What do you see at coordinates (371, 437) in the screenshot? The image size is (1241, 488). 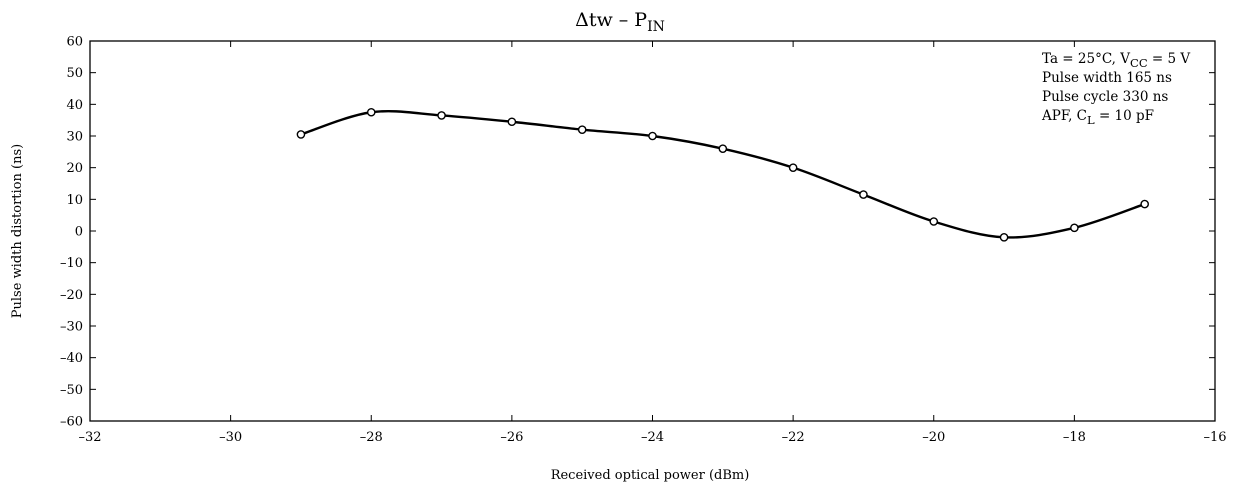 I see `x-tick-label: –28` at bounding box center [371, 437].